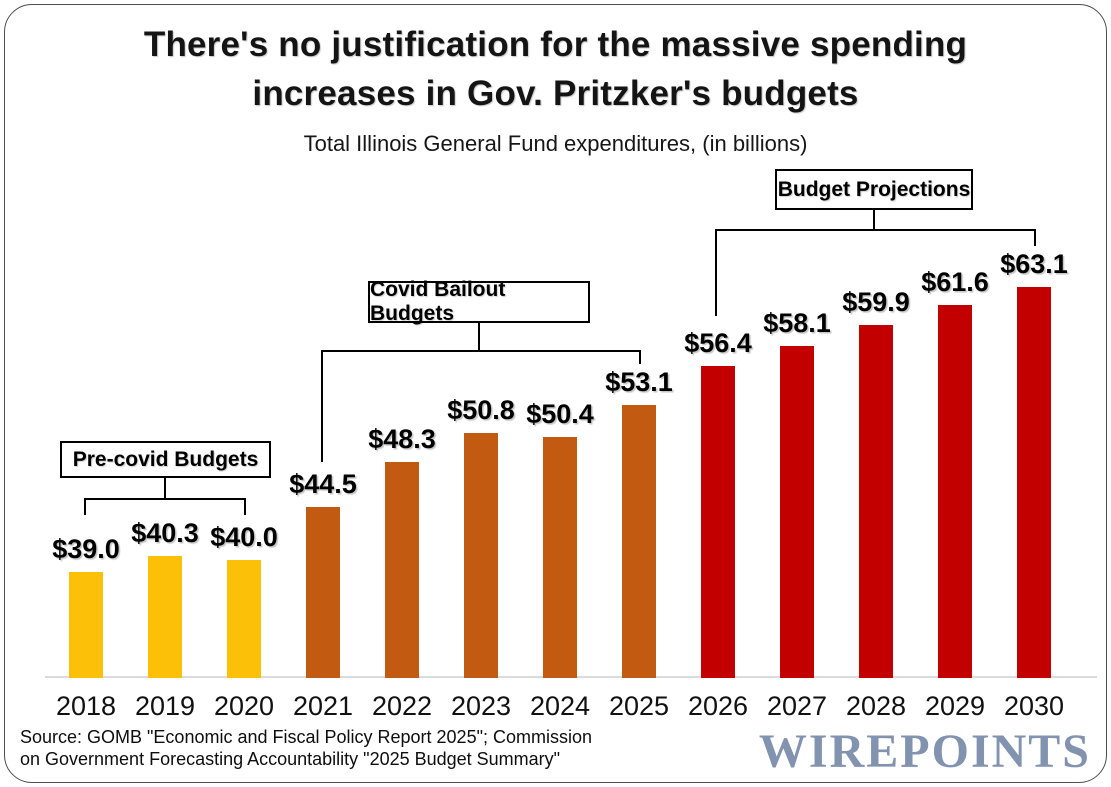 Image resolution: width=1111 pixels, height=787 pixels. Describe the element at coordinates (876, 501) in the screenshot. I see `bar-2028` at that location.